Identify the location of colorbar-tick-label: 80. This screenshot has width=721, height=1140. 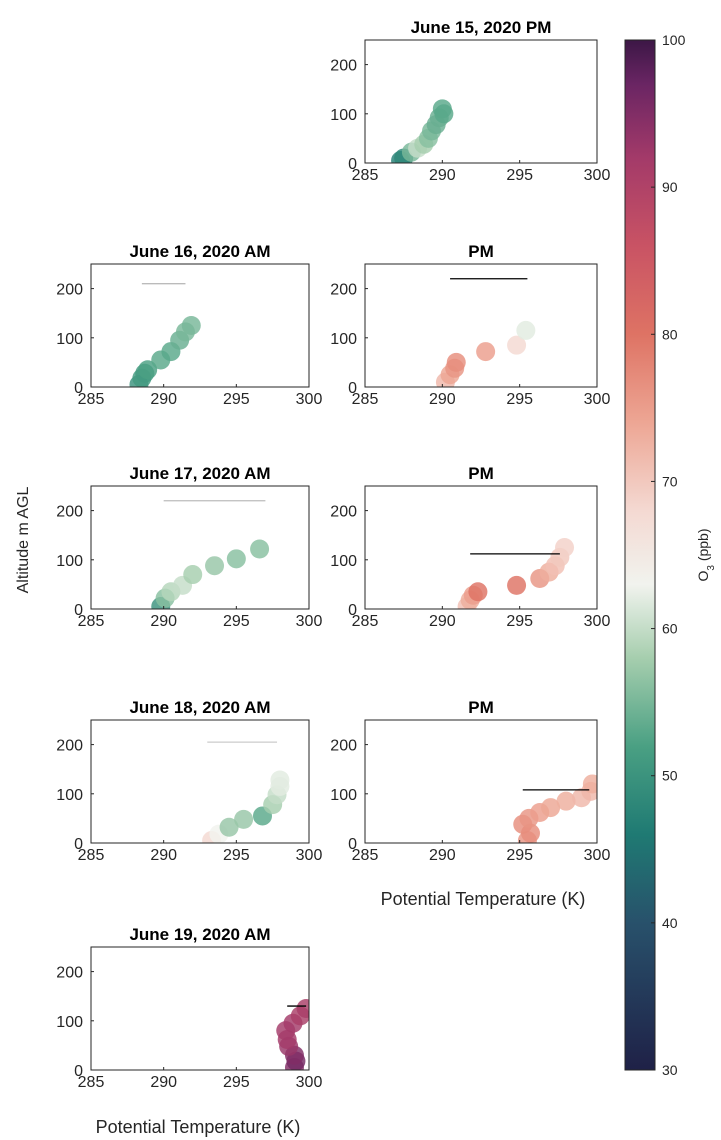
(670, 334).